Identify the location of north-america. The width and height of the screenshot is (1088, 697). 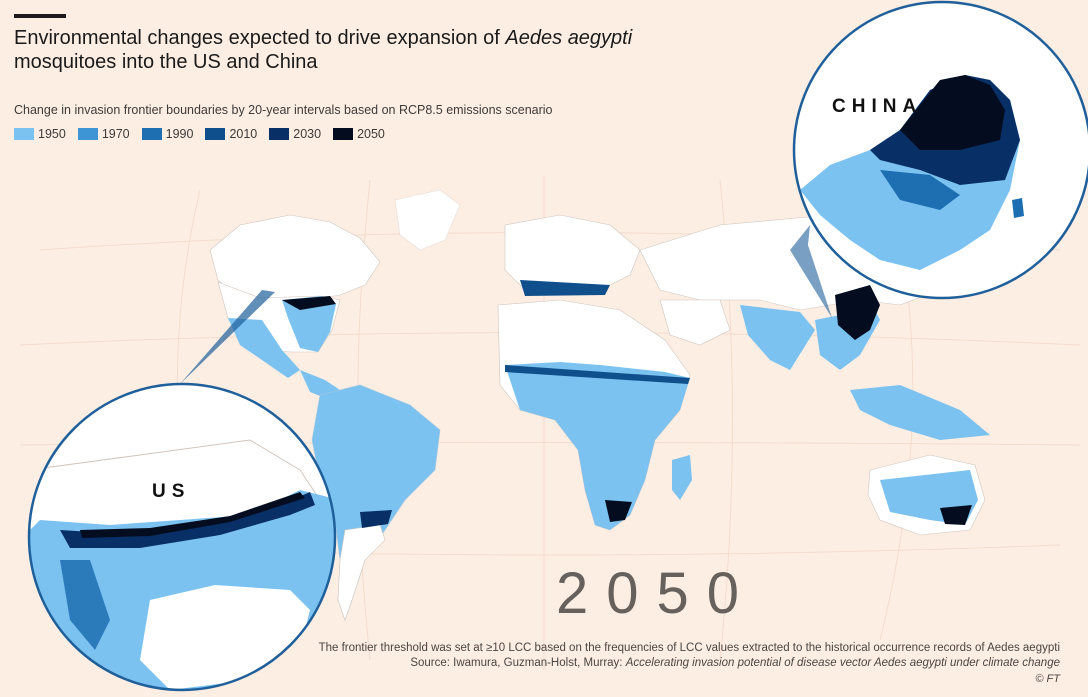
(335, 294).